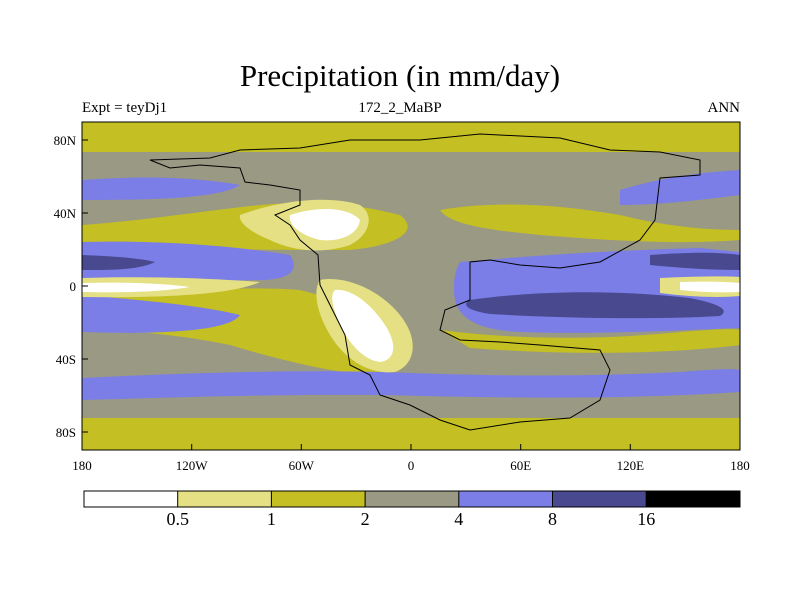 The width and height of the screenshot is (800, 600). Describe the element at coordinates (590, 223) in the screenshot. I see `field-north-subtropics-east` at that location.